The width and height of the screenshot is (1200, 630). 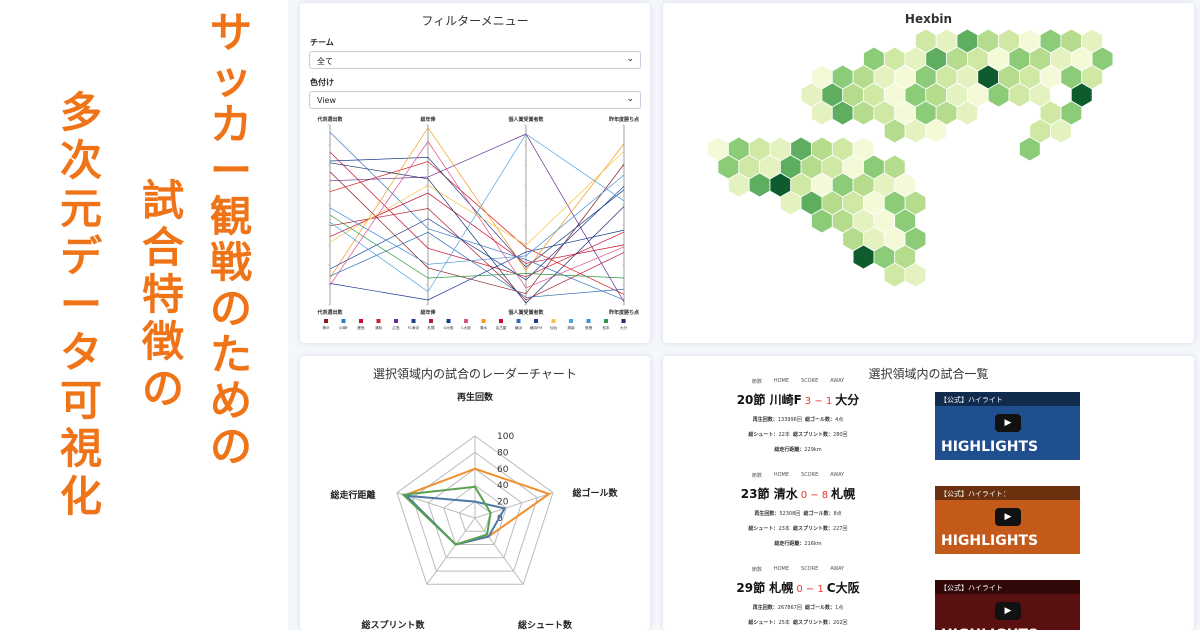 I want to click on match-header-col: SCORE, so click(x=810, y=475).